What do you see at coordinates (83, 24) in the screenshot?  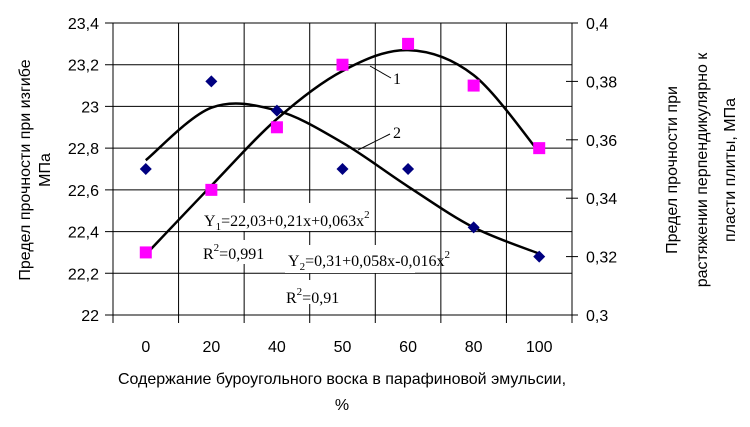 I see `y-left-tick-label: 23,4` at bounding box center [83, 24].